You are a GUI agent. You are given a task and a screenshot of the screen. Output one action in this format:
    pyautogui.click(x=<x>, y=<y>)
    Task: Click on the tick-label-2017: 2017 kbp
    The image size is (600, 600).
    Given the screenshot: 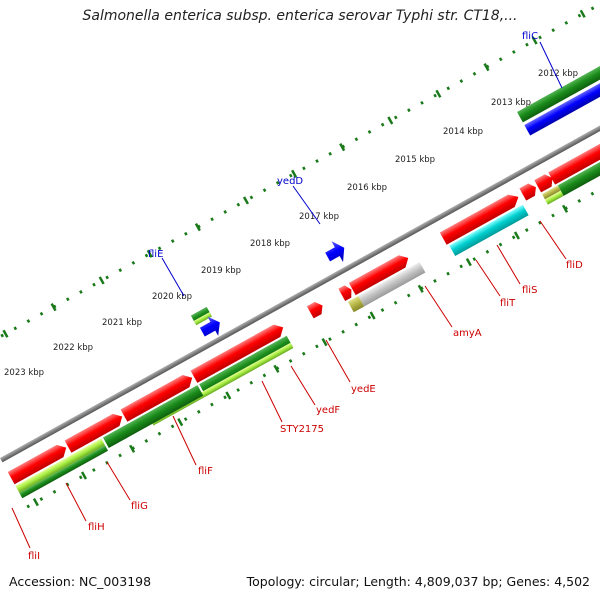 What is the action you would take?
    pyautogui.click(x=319, y=217)
    